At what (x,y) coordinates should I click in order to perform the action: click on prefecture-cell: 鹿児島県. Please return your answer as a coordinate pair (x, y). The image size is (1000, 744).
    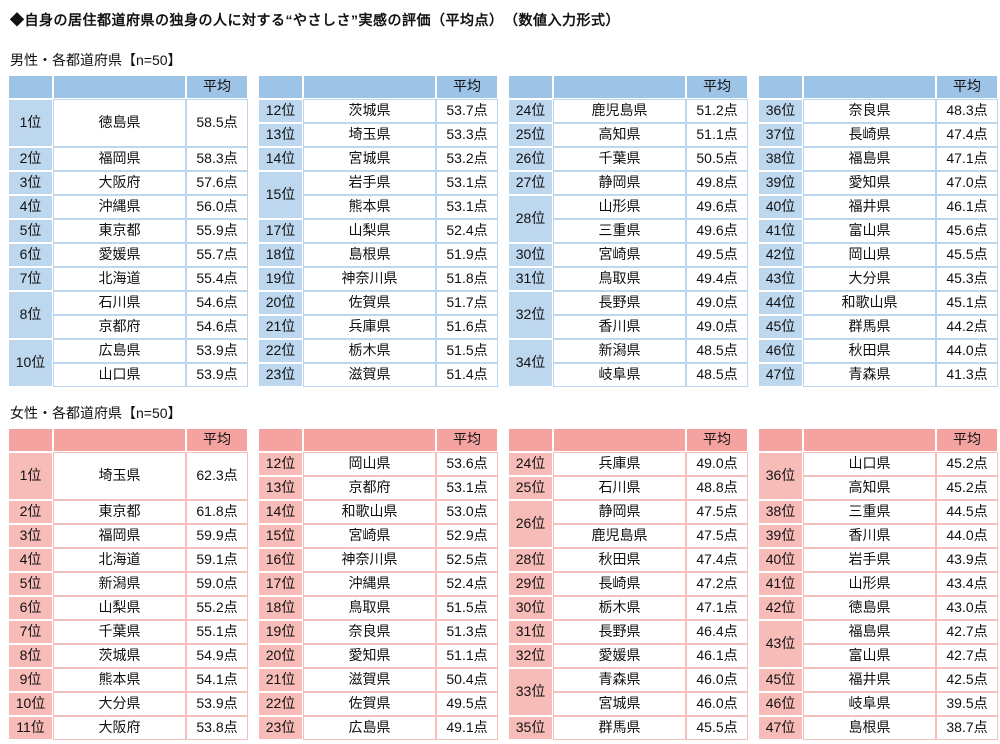
    Looking at the image, I should click on (619, 111).